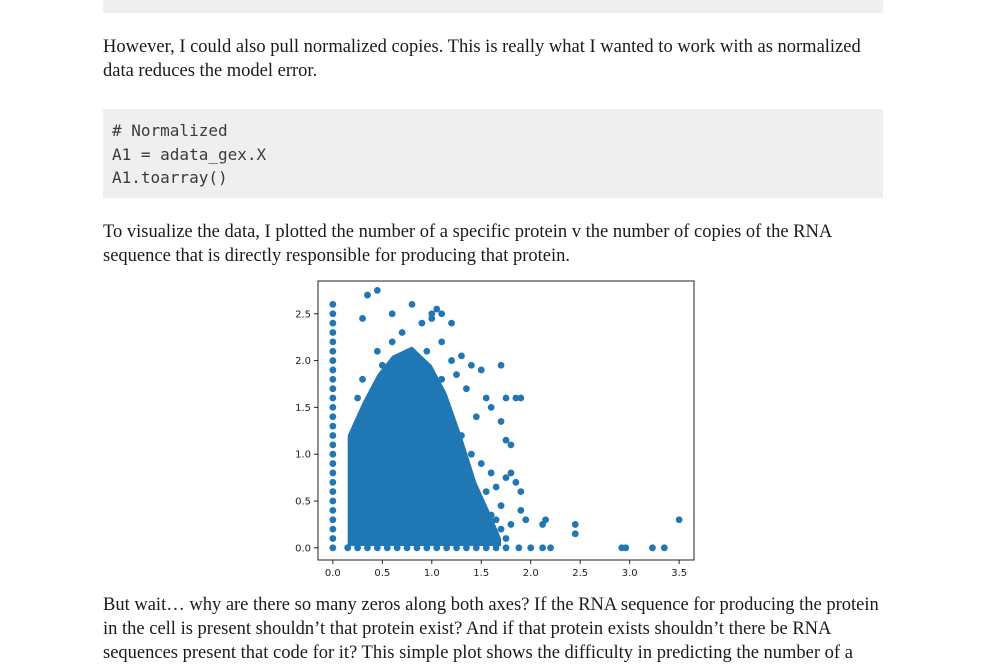 The image size is (986, 665). I want to click on x-tick-label: 2.0, so click(531, 573).